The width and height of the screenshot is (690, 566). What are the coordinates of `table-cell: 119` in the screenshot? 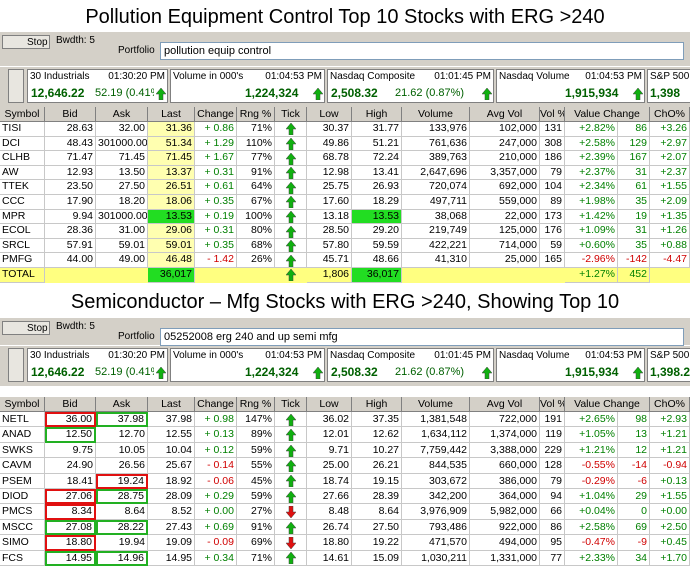 It's located at (552, 435).